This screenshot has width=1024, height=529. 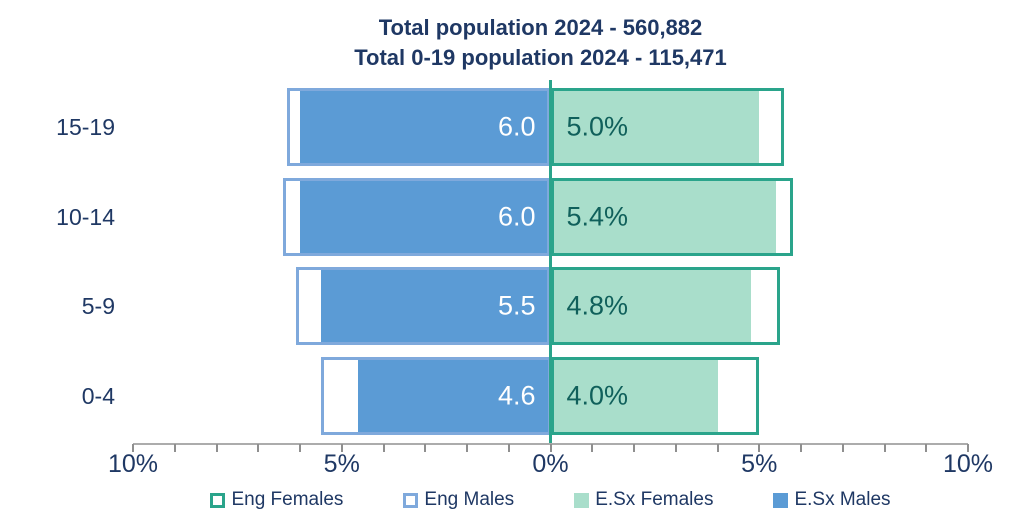 I want to click on age-group-label: 15-19, so click(x=85, y=127).